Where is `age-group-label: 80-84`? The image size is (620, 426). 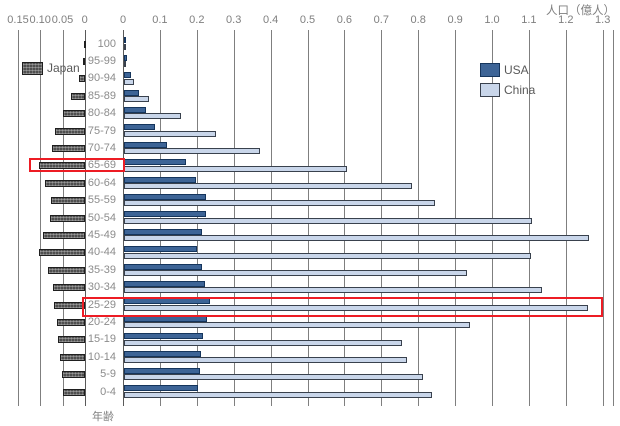
age-group-label: 80-84 is located at coordinates (101, 113).